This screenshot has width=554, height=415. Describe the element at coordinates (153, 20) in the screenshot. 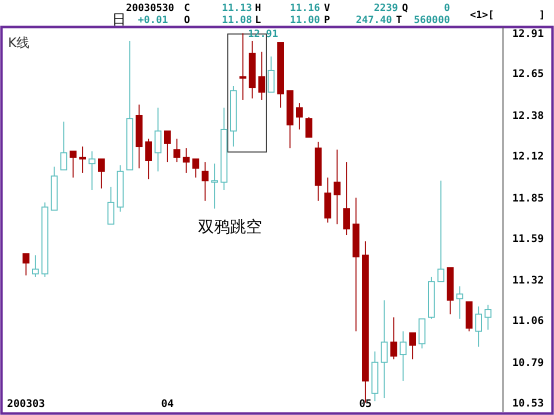

I see `text: +0.01` at that location.